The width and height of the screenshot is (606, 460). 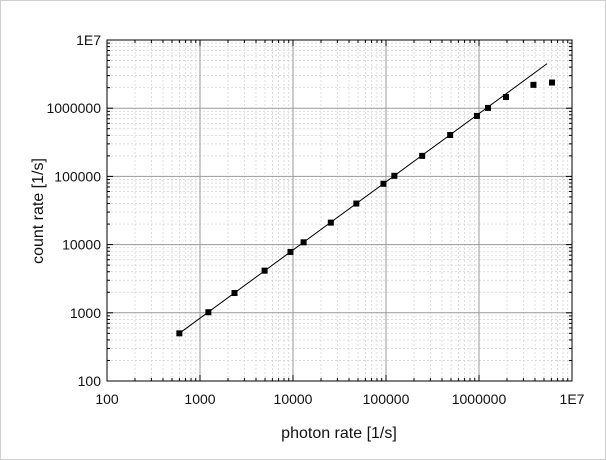 I want to click on x-tick-label: 100, so click(x=107, y=399).